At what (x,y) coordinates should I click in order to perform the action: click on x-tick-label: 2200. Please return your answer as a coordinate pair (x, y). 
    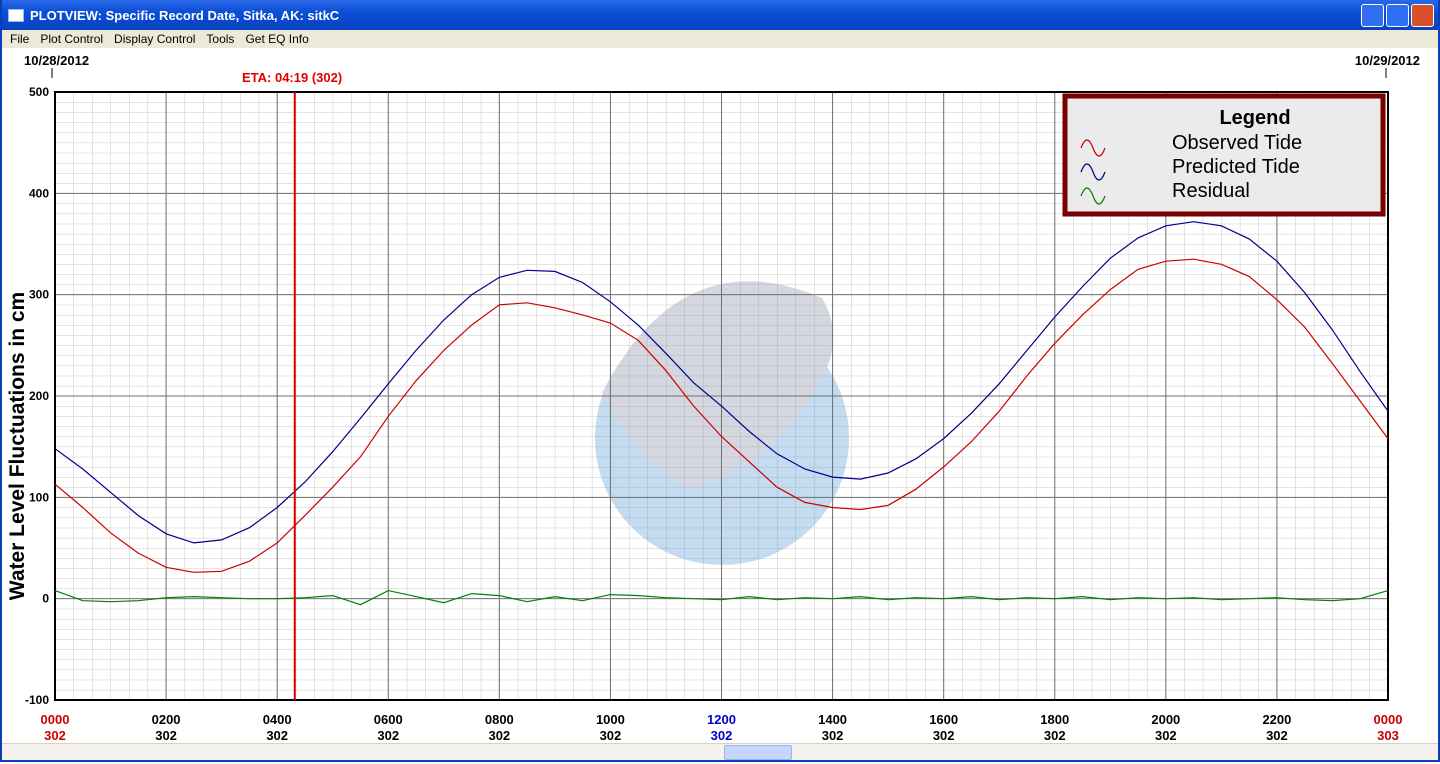
    Looking at the image, I should click on (1276, 719).